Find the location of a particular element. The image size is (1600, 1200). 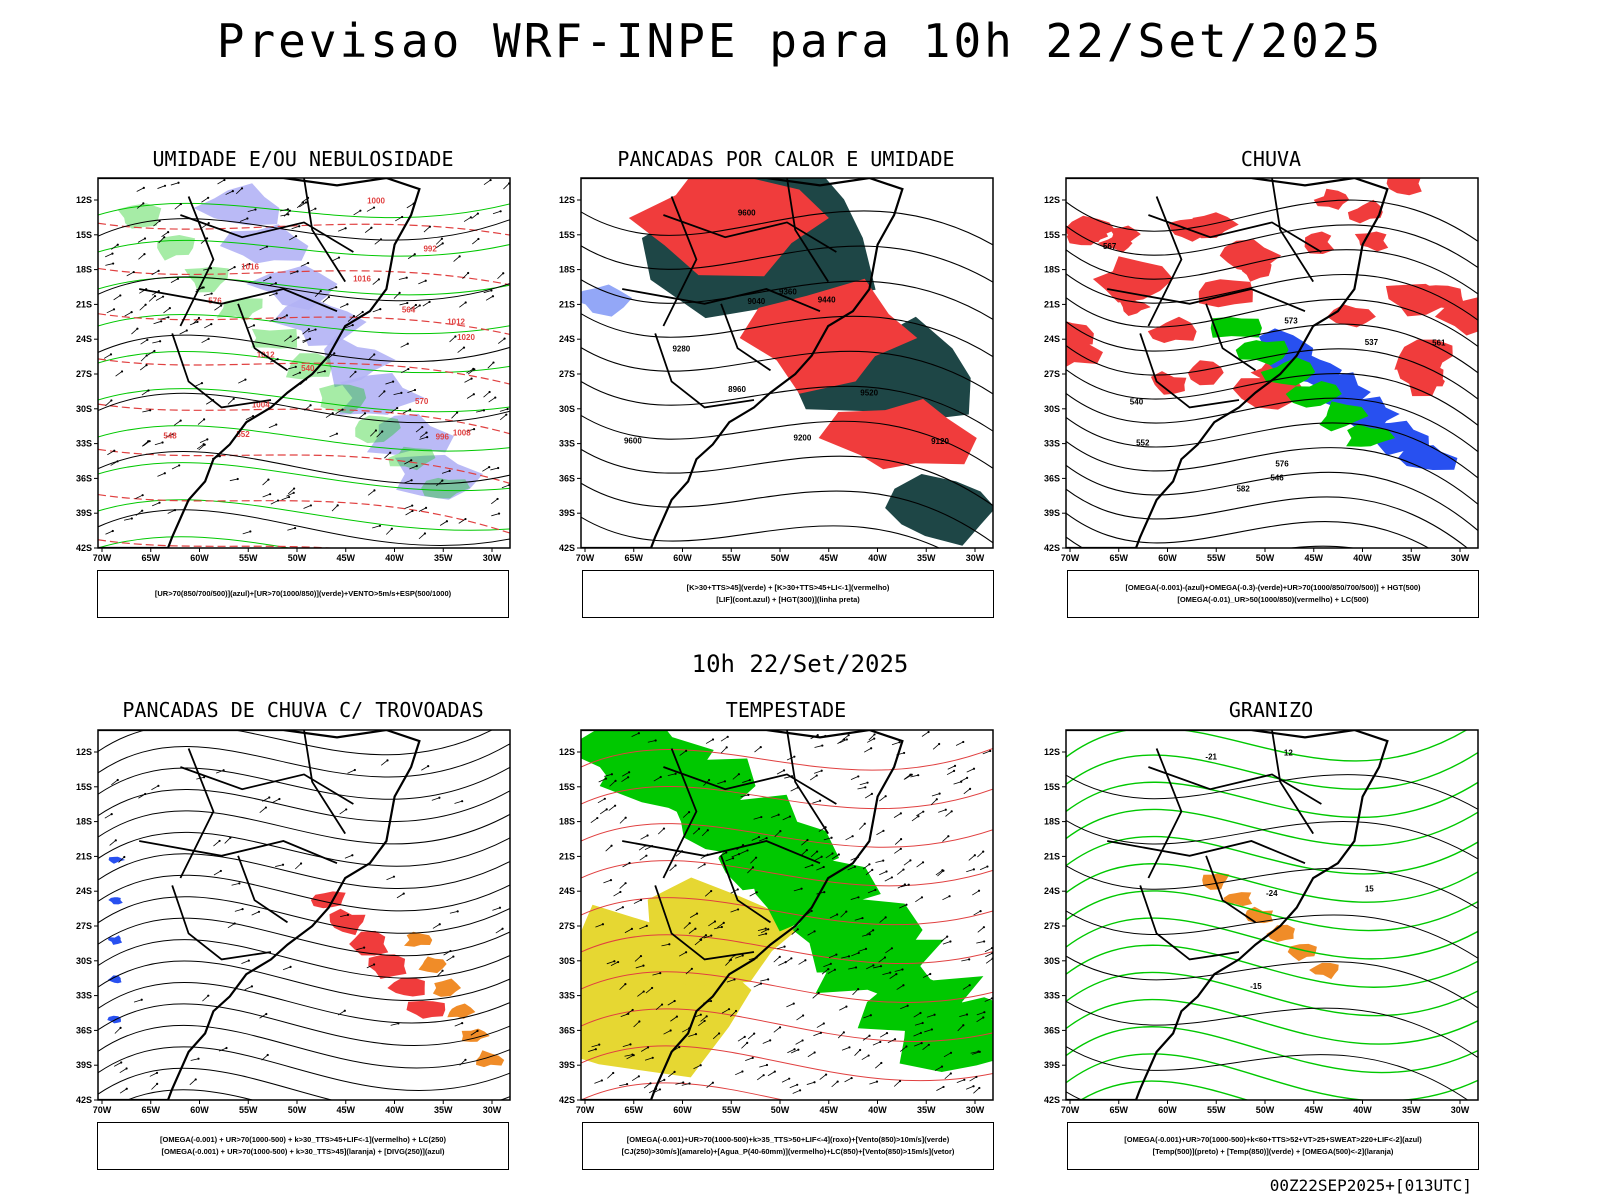

lat-label: 21S is located at coordinates (1052, 856).